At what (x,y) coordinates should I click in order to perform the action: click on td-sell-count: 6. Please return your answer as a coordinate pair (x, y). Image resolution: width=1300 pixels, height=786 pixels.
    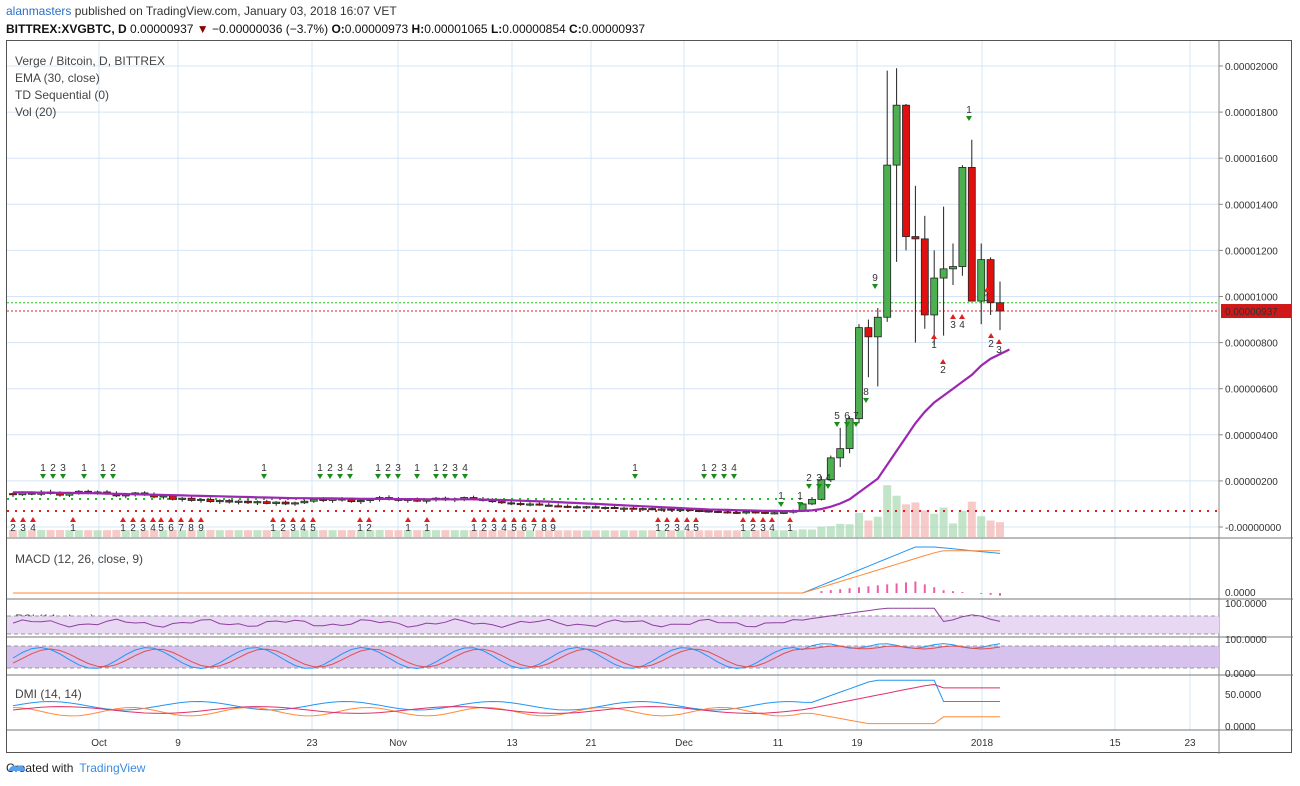
    Looking at the image, I should click on (171, 528).